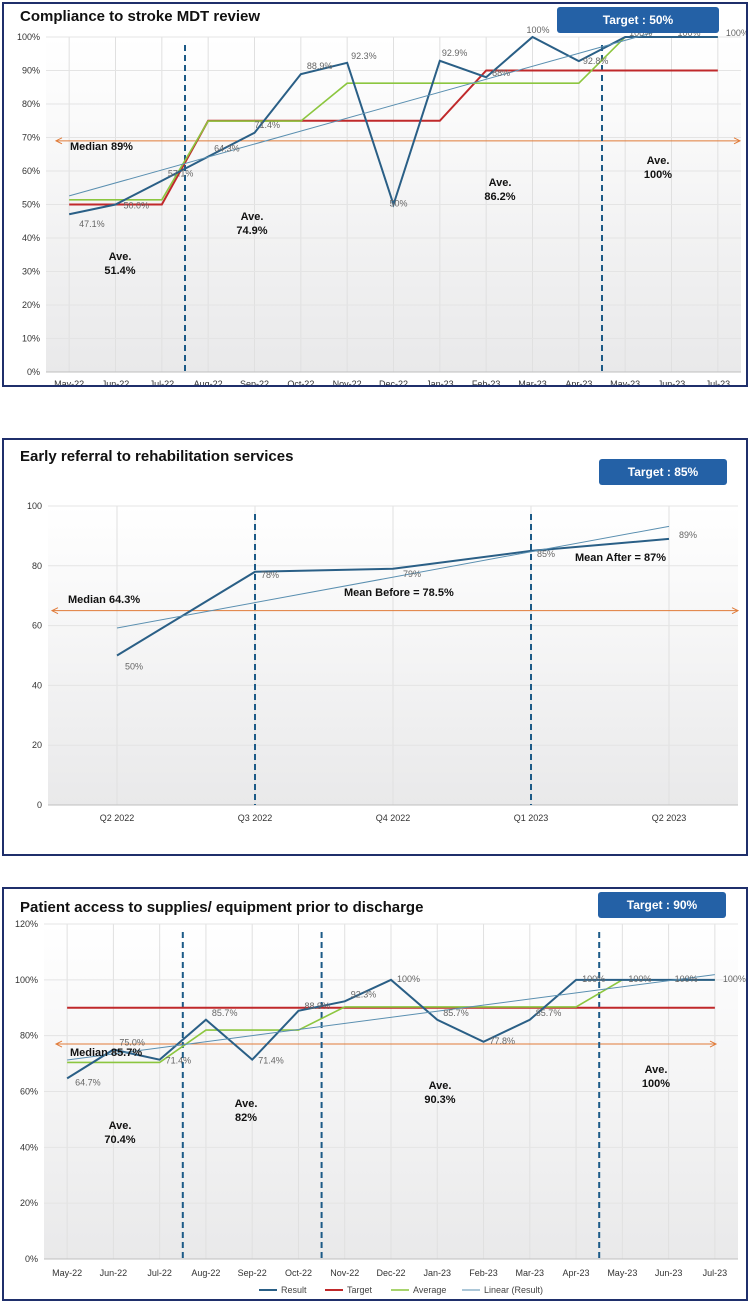  Describe the element at coordinates (120, 271) in the screenshot. I see `annotation-line: 51.4%` at that location.